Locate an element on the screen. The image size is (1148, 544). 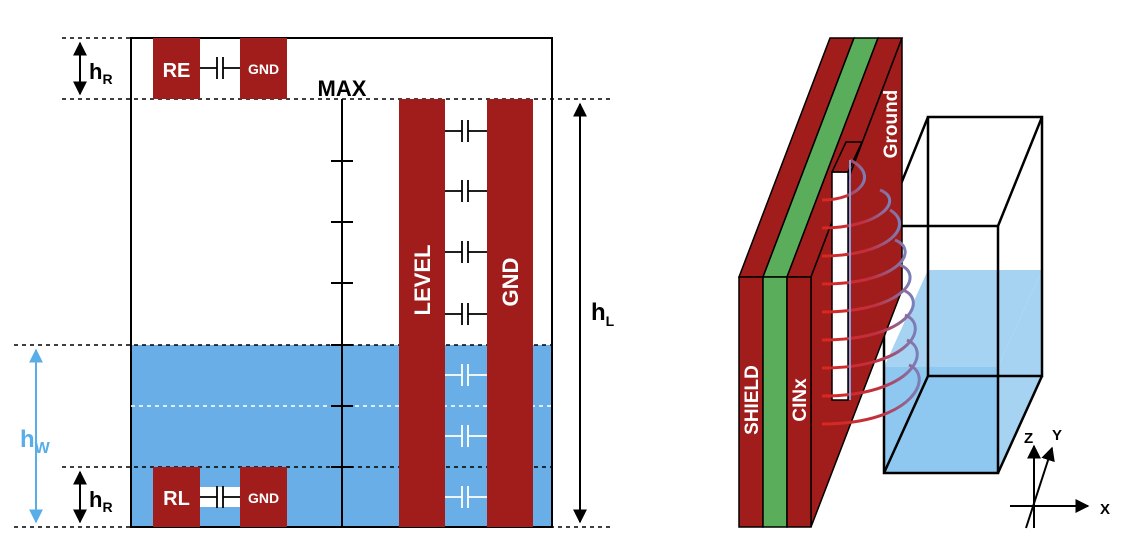
level-electrode is located at coordinates (422, 313).